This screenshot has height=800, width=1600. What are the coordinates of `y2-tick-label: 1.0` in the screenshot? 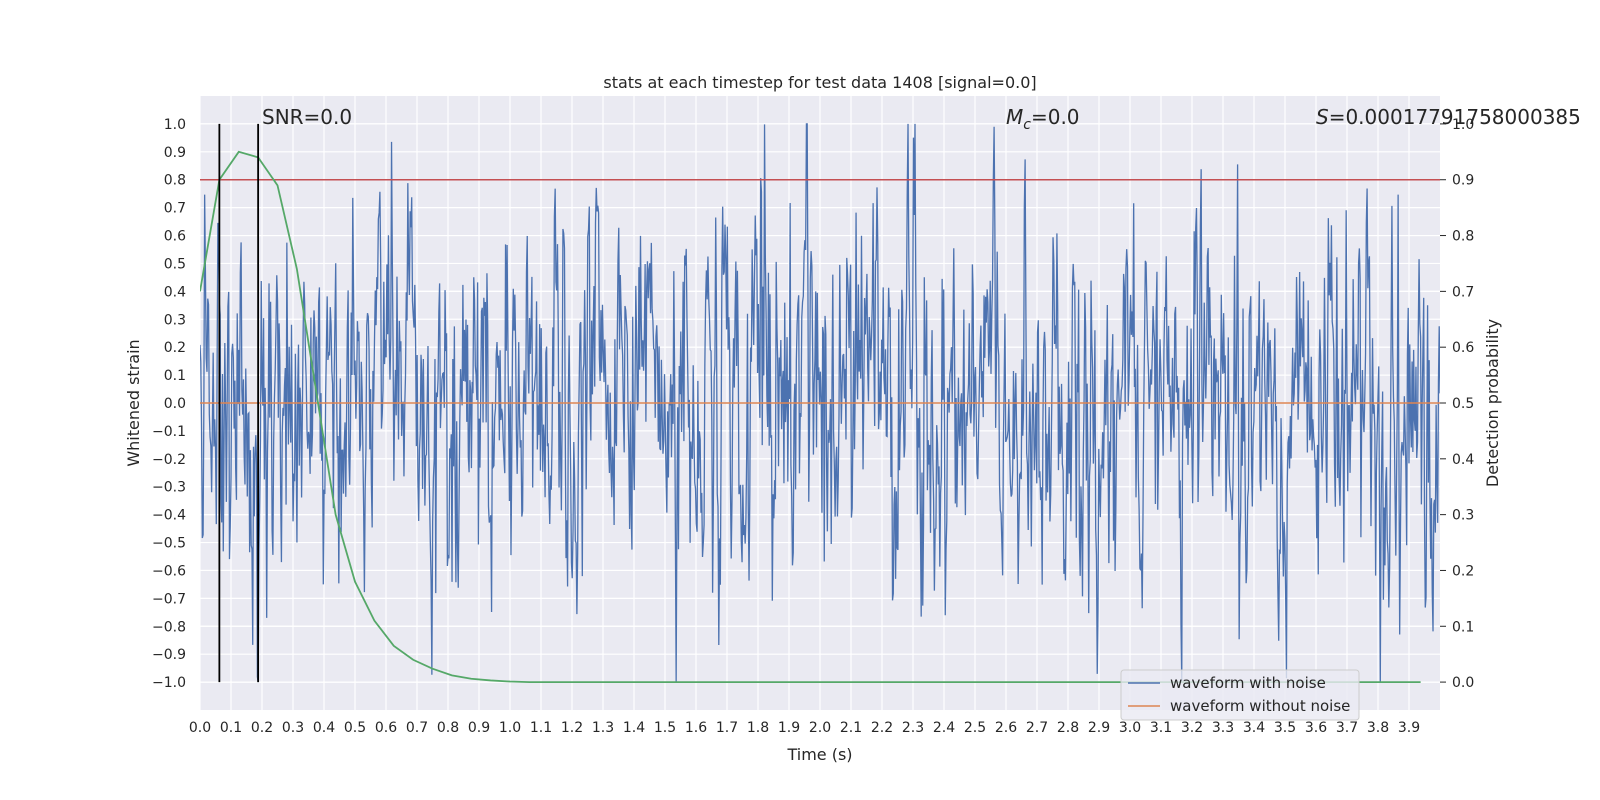 It's located at (1463, 125).